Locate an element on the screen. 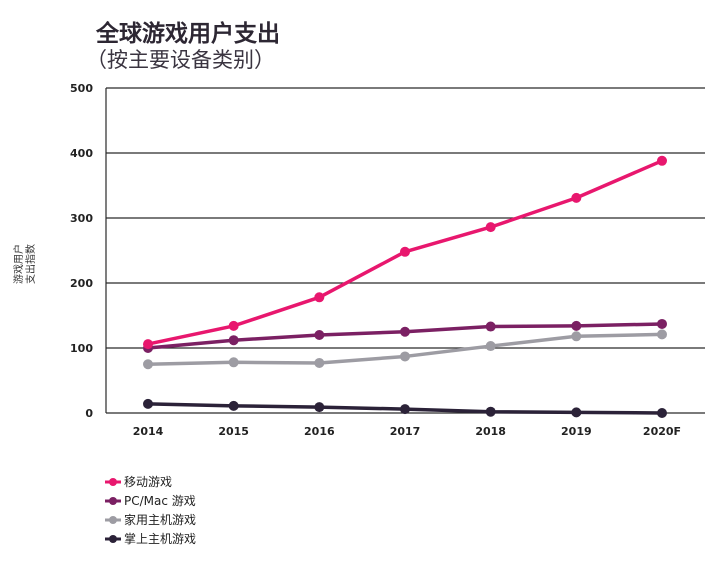 The width and height of the screenshot is (726, 564). x-tick-label: 2018 is located at coordinates (490, 431).